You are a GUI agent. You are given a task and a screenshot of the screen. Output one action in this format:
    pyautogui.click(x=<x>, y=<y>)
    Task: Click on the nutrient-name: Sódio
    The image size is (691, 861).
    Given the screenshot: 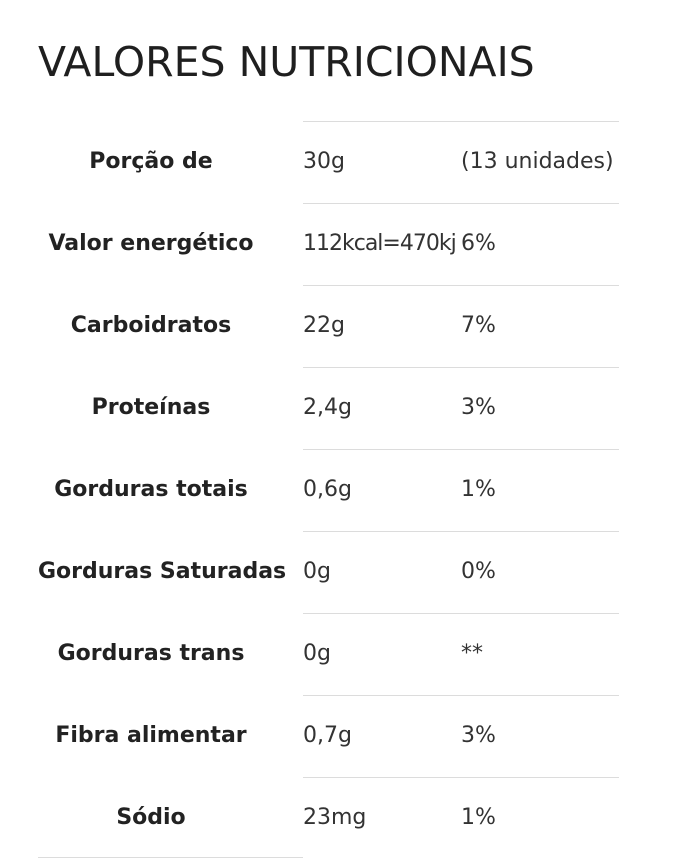 What is the action you would take?
    pyautogui.click(x=151, y=817)
    